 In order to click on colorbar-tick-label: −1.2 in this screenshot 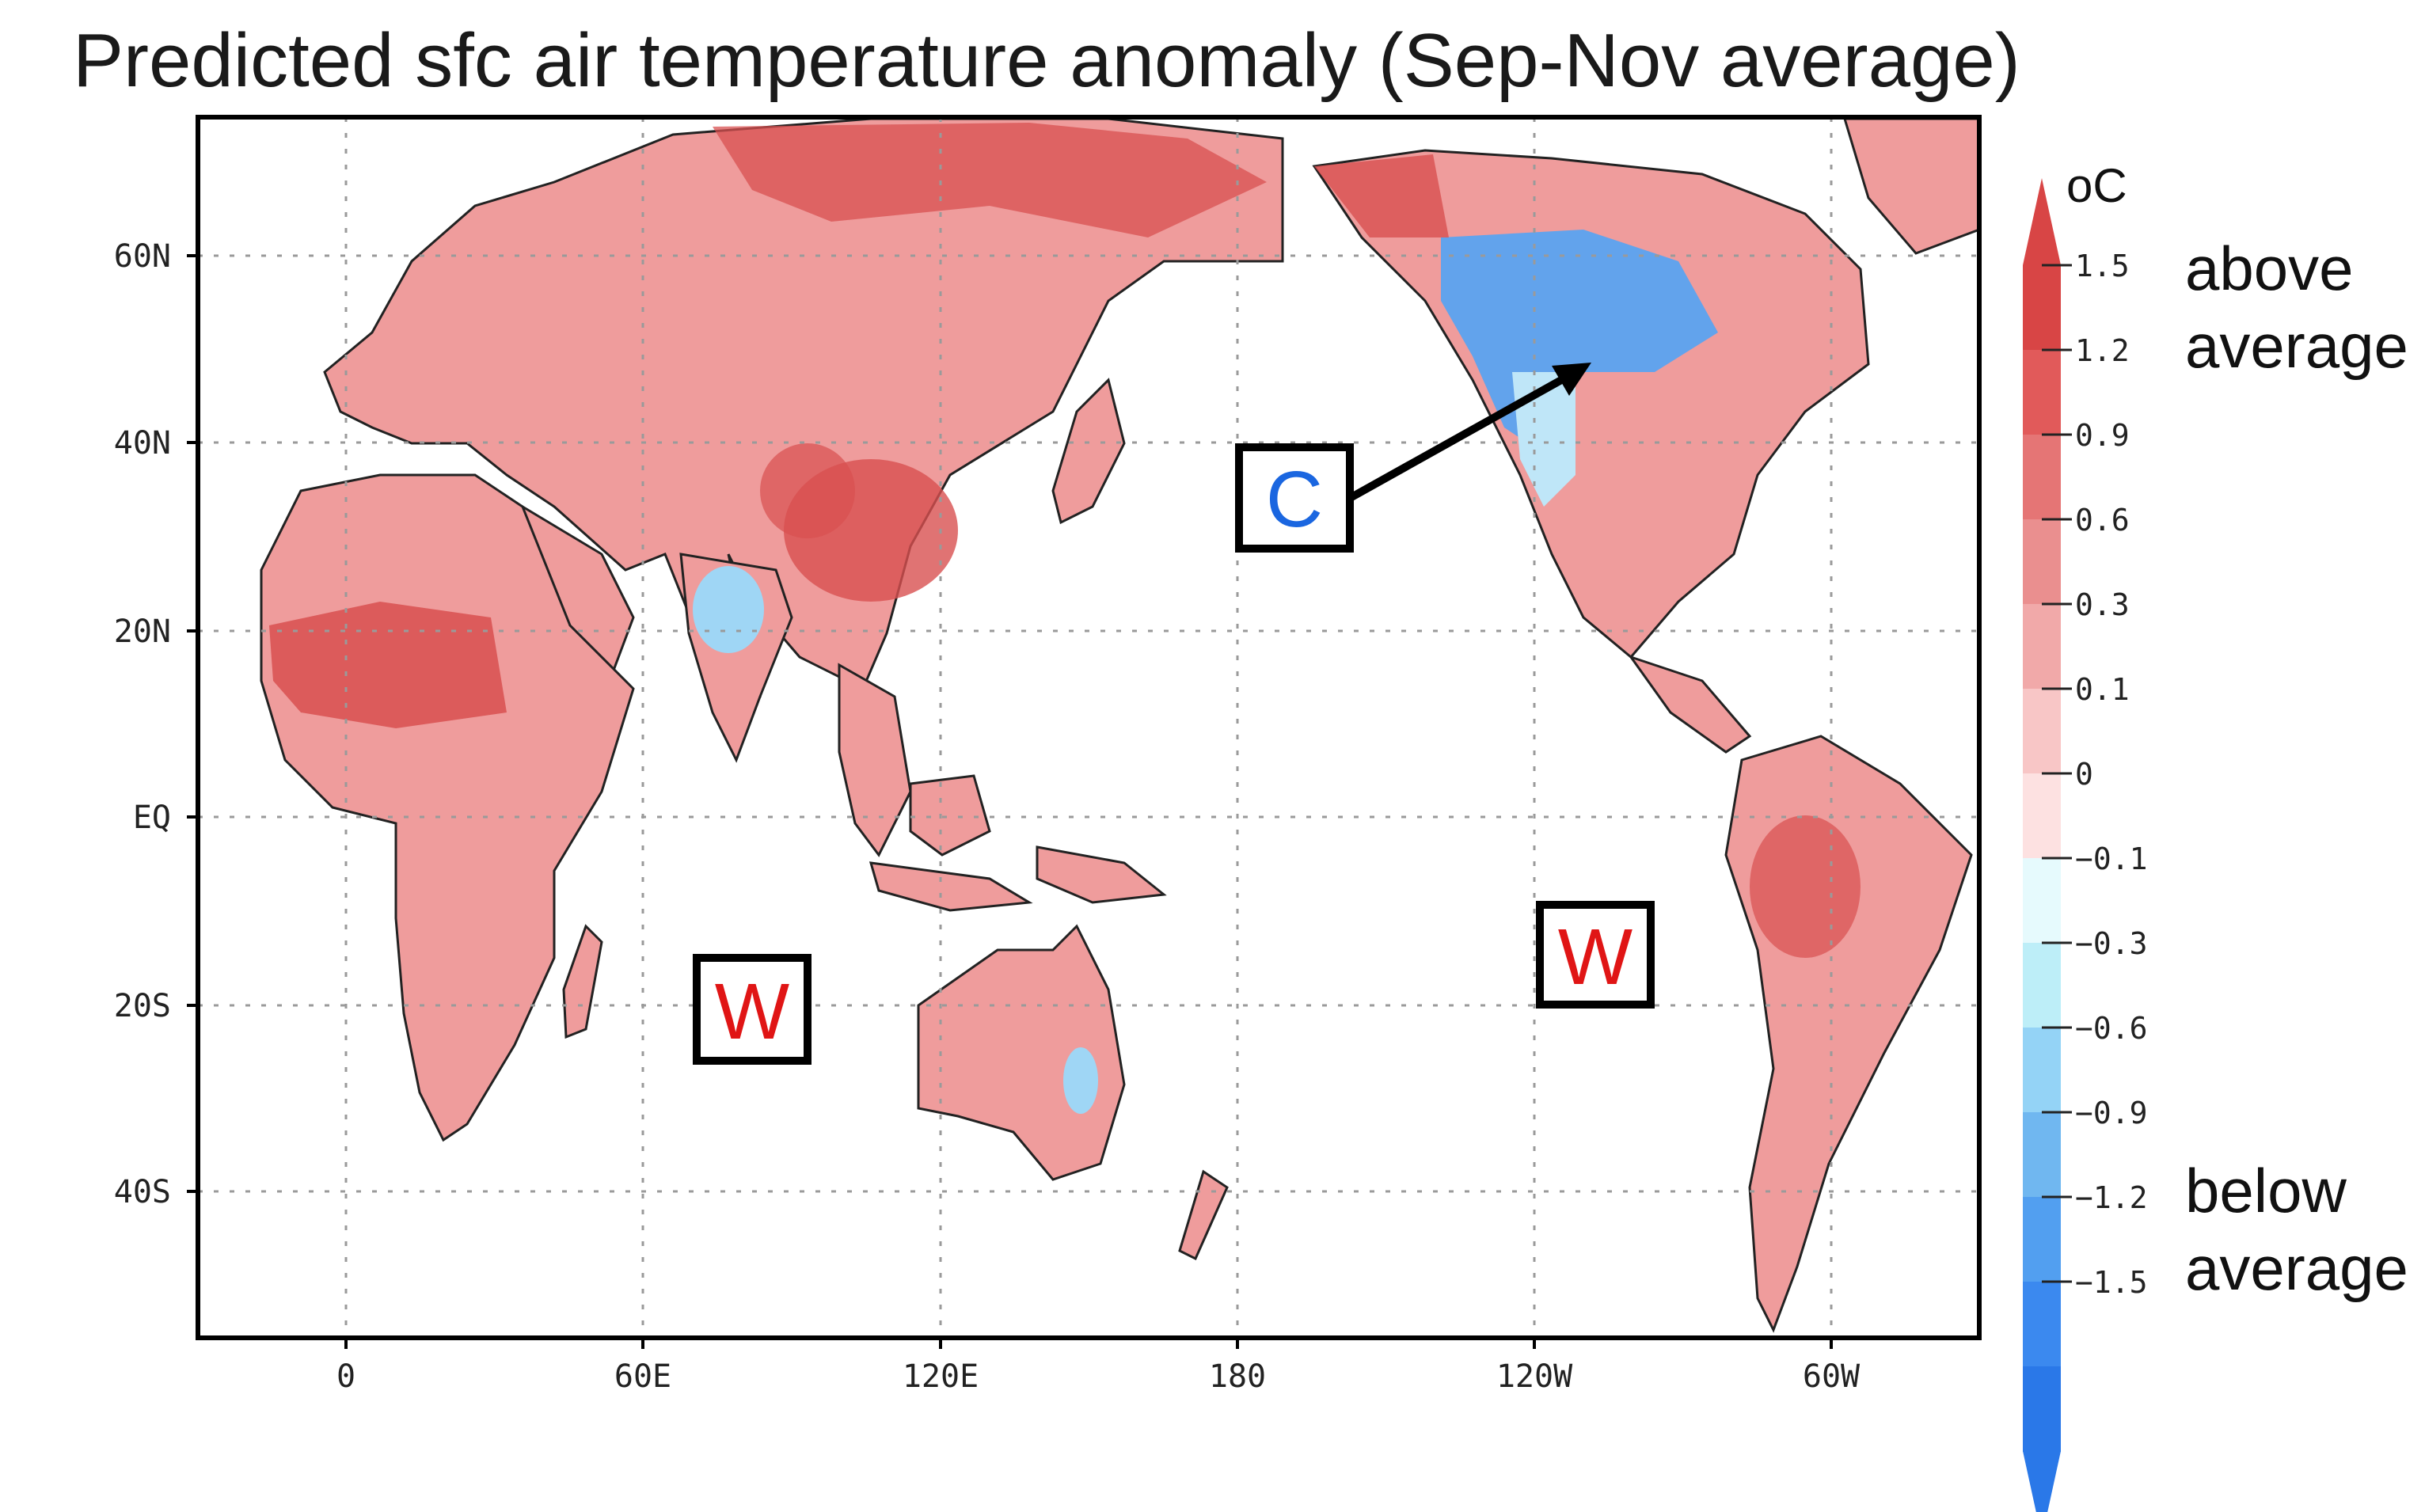, I will do `click(2111, 1197)`.